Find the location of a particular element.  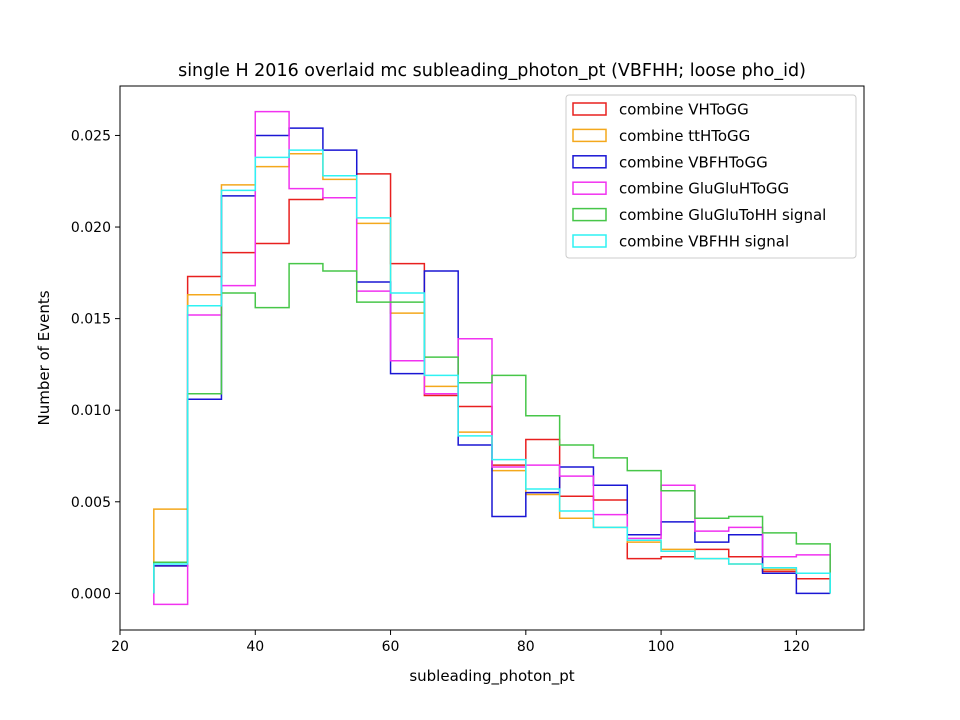

legend-label-2: combine VBFHToGG is located at coordinates (693, 162).